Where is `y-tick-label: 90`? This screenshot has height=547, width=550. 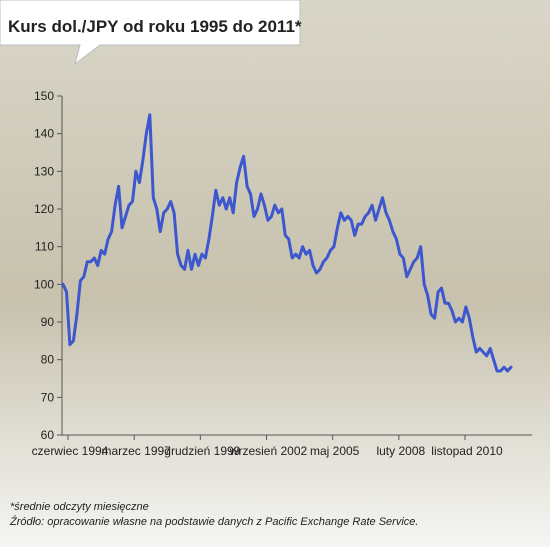
y-tick-label: 90 is located at coordinates (48, 322).